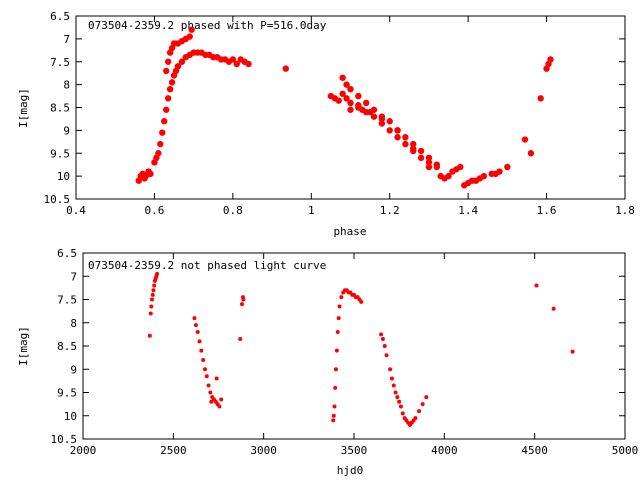  What do you see at coordinates (468, 210) in the screenshot?
I see `x-tick-label: 1.4` at bounding box center [468, 210].